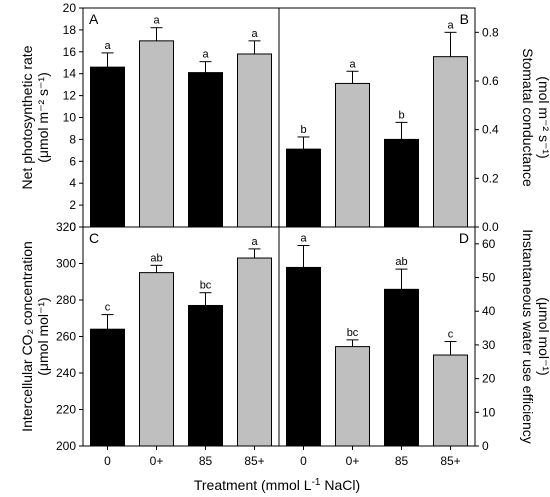  What do you see at coordinates (528, 336) in the screenshot?
I see `y-axis-label: Instantaneous water use efficiency` at bounding box center [528, 336].